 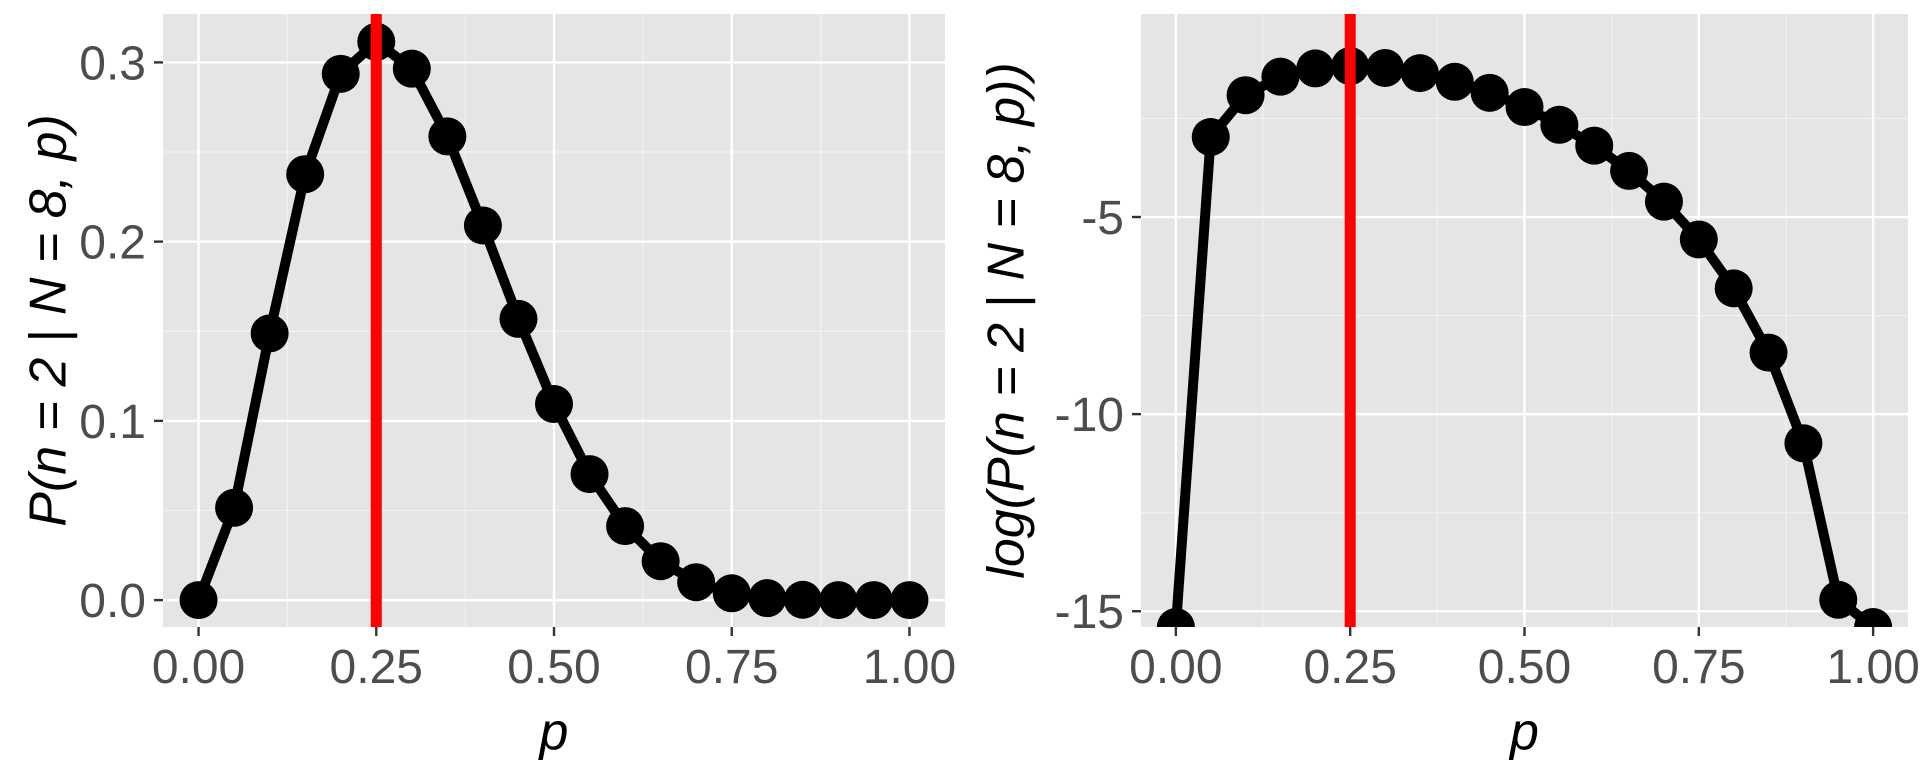 What do you see at coordinates (1089, 612) in the screenshot?
I see `y-tick-label: -15` at bounding box center [1089, 612].